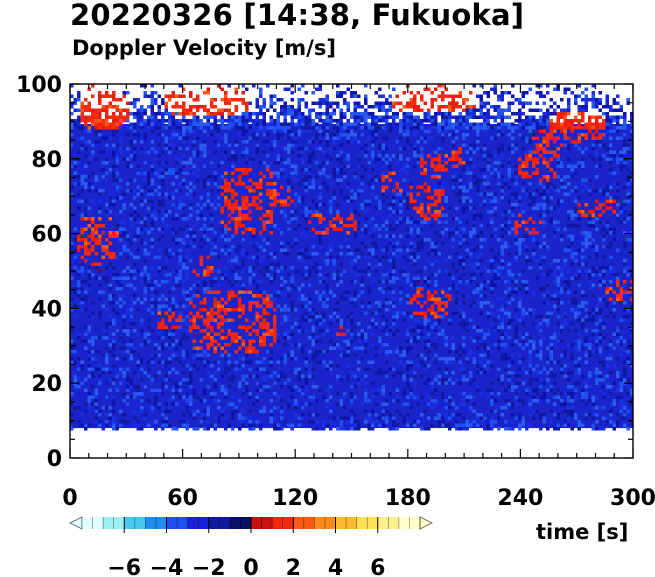 This screenshot has height=577, width=655. I want to click on colorbar: −6 −4 −2 0 2 4 6, so click(251, 546).